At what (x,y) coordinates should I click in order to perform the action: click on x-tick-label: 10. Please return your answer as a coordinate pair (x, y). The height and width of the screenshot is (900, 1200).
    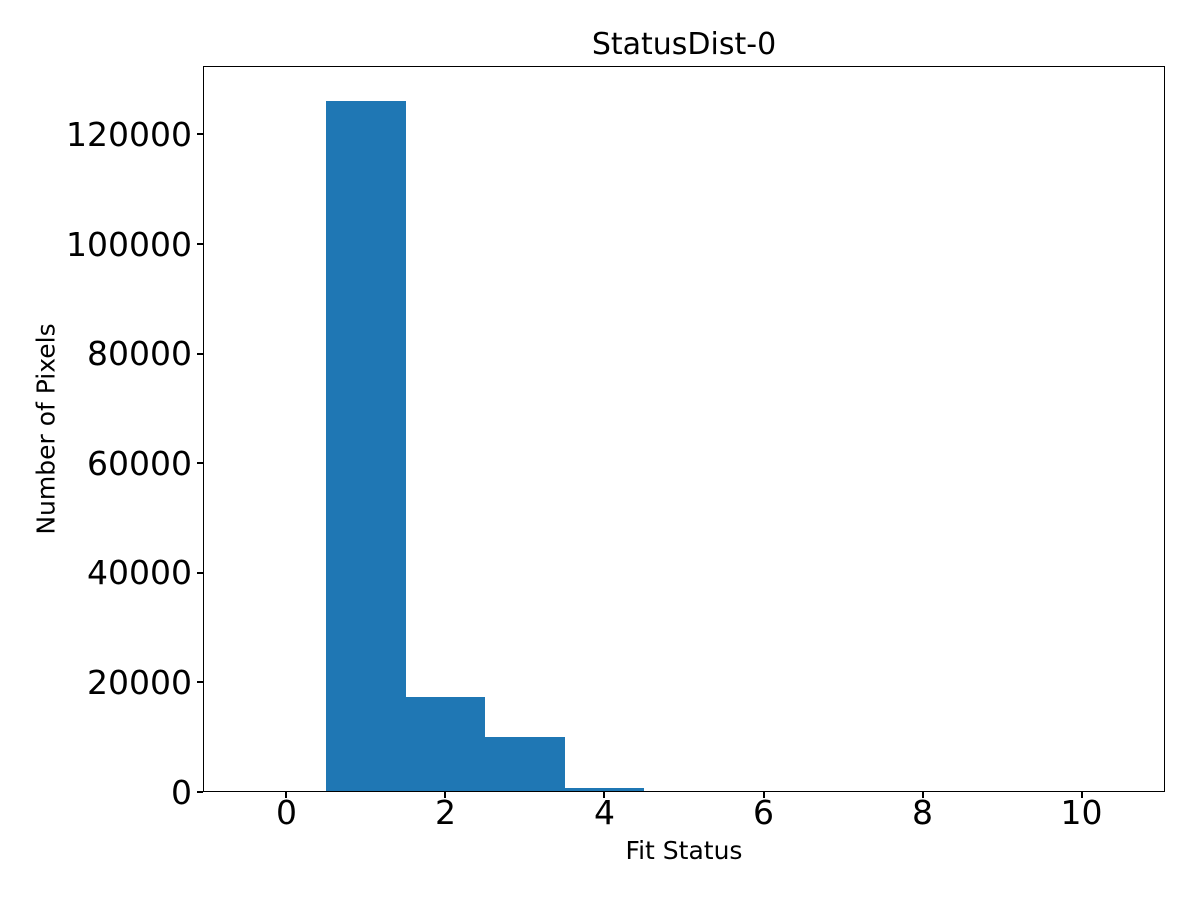
    Looking at the image, I should click on (1081, 812).